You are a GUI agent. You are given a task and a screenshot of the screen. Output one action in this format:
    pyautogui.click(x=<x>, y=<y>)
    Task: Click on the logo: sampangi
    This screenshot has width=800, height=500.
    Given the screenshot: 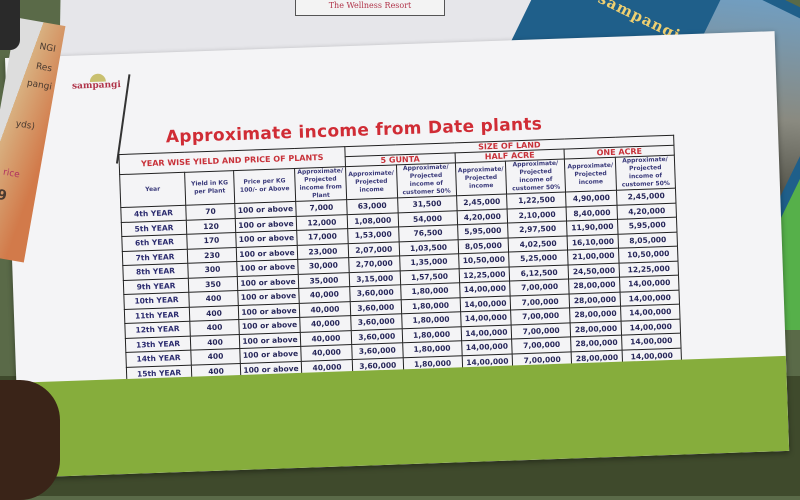 What is the action you would take?
    pyautogui.click(x=96, y=85)
    